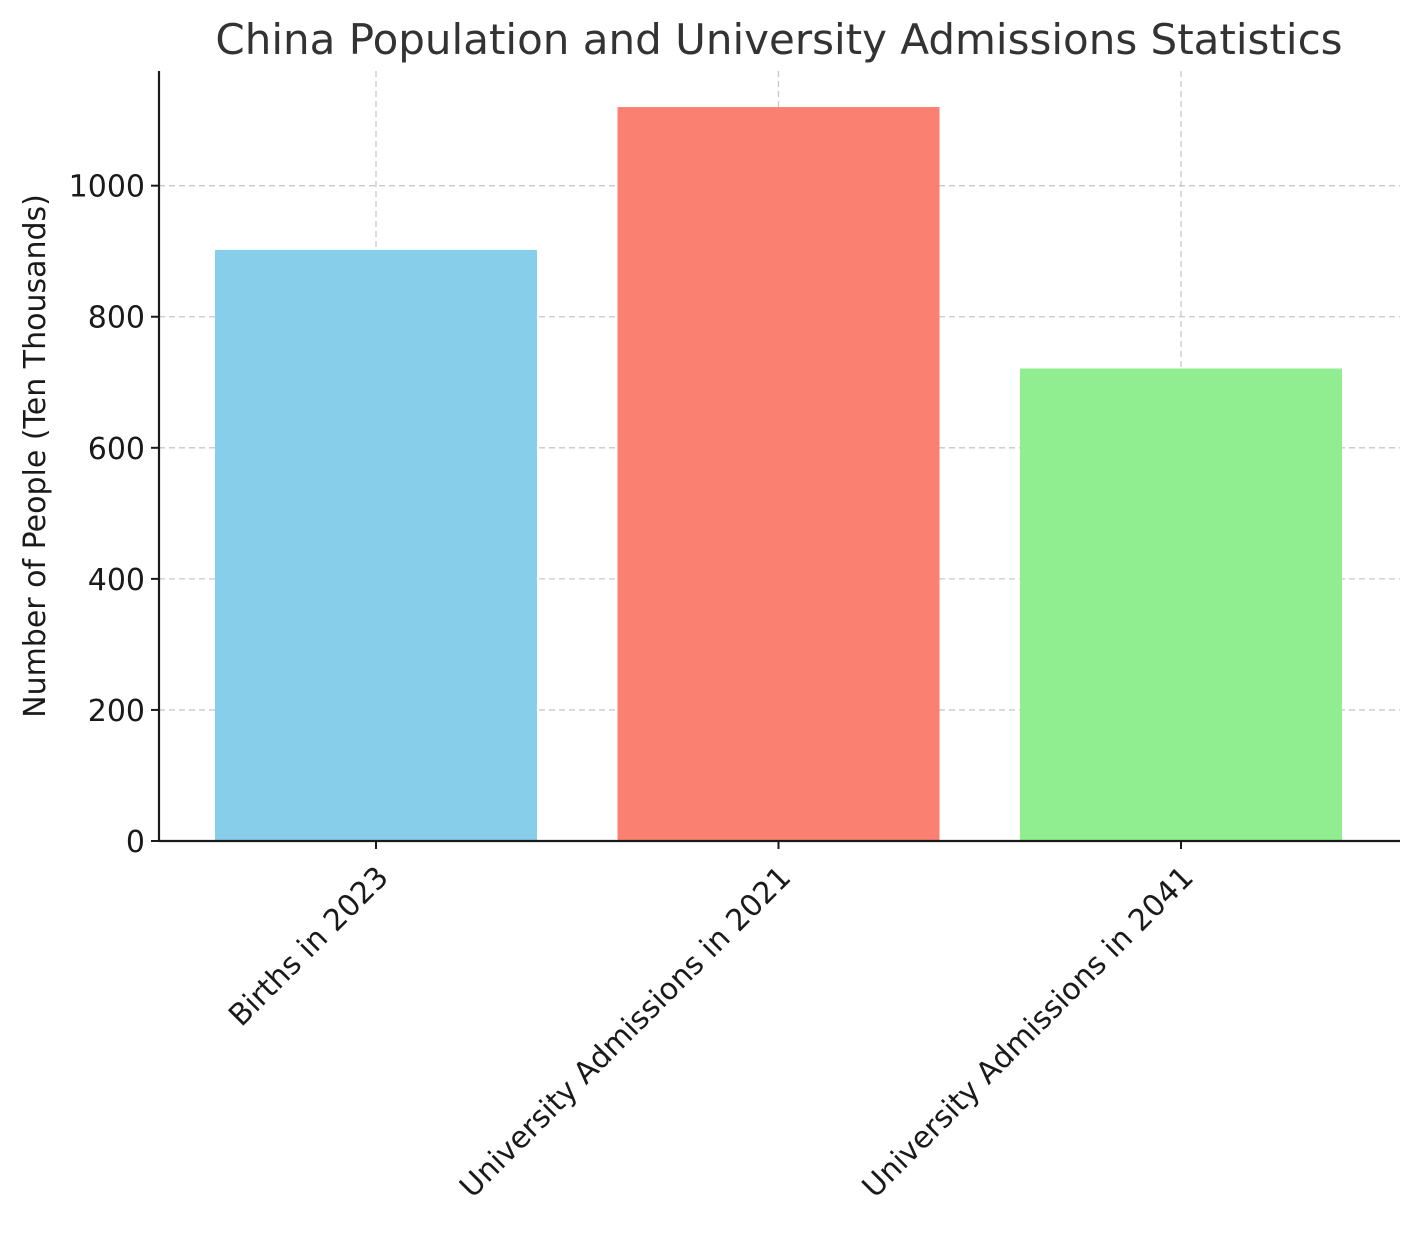  What do you see at coordinates (116, 580) in the screenshot?
I see `y-tick-label: 400` at bounding box center [116, 580].